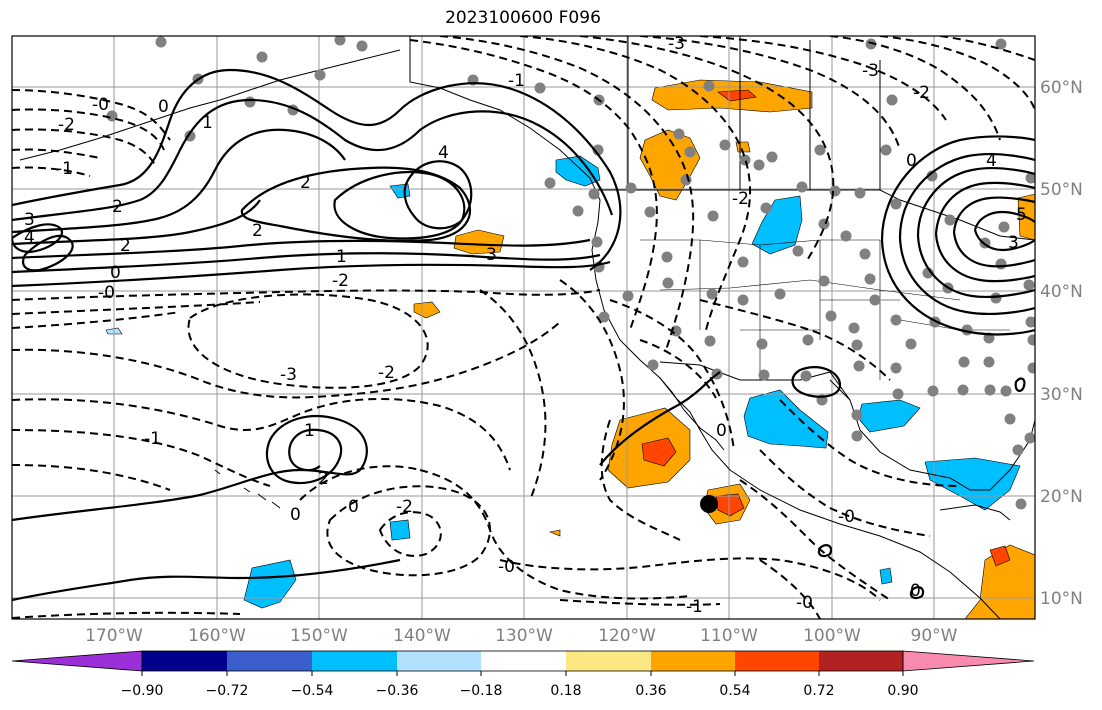 Image resolution: width=1102 pixels, height=710 pixels. Describe the element at coordinates (972, 484) in the screenshot. I see `blue-area-caribbean` at that location.